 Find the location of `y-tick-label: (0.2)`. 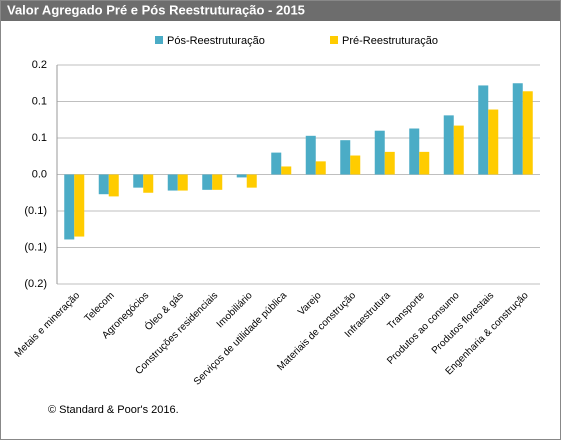

y-tick-label: (0.2) is located at coordinates (35, 284).